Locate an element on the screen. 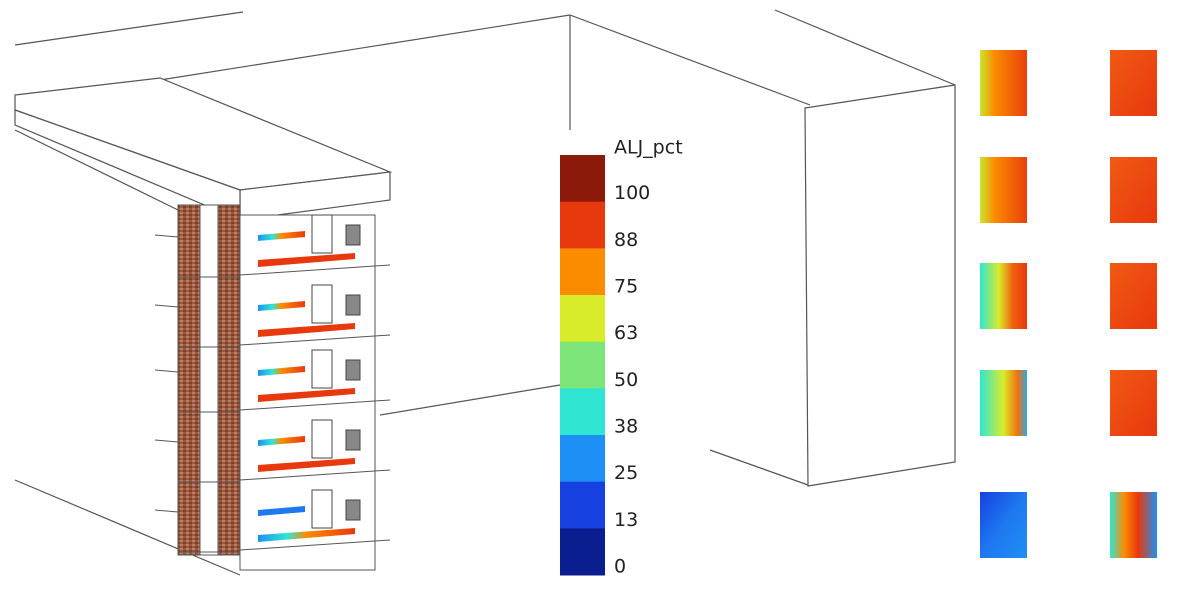  legend-label: 50 is located at coordinates (626, 380).